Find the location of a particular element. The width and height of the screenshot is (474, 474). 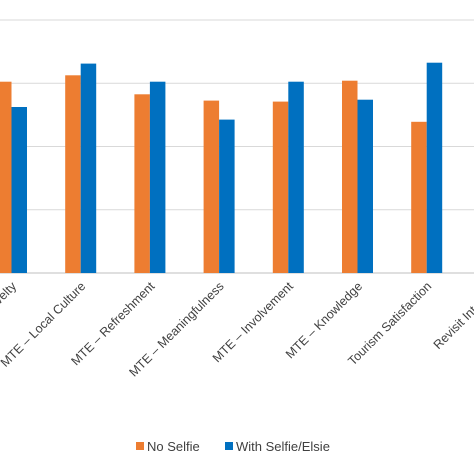

legend-label-0: No Selfie is located at coordinates (173, 446).